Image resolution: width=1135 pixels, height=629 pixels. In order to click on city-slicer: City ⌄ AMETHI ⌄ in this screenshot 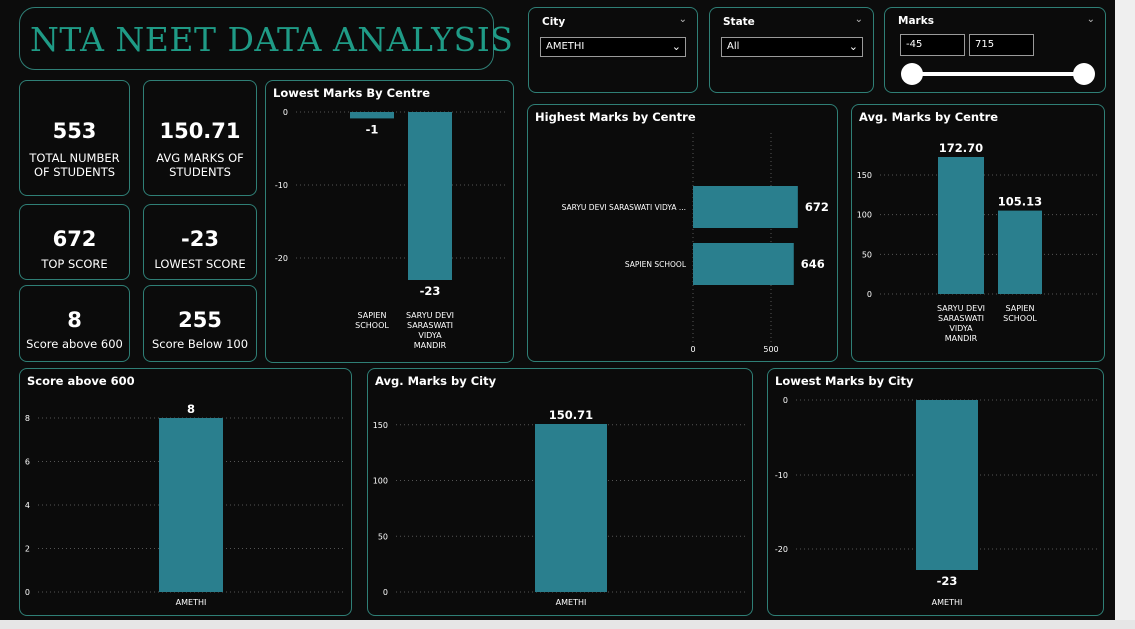, I will do `click(613, 50)`.